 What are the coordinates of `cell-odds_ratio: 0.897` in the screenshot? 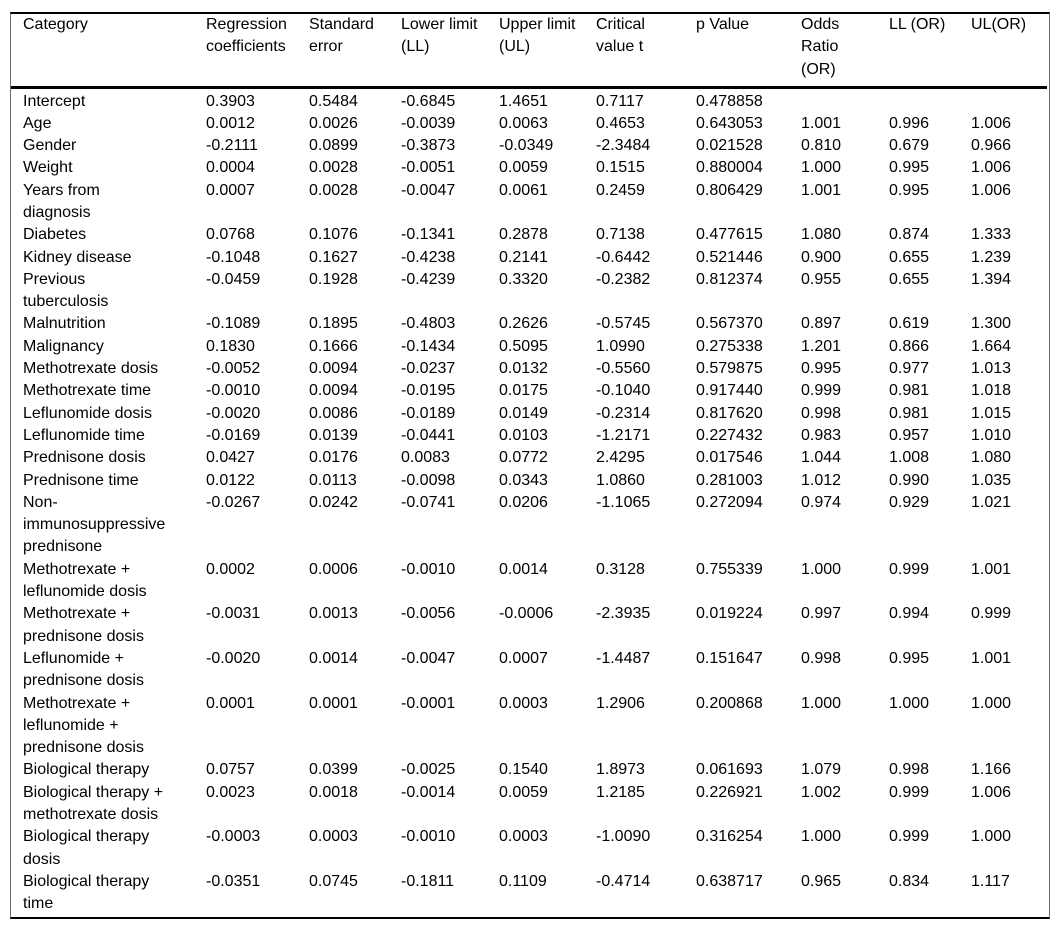 It's located at (821, 324).